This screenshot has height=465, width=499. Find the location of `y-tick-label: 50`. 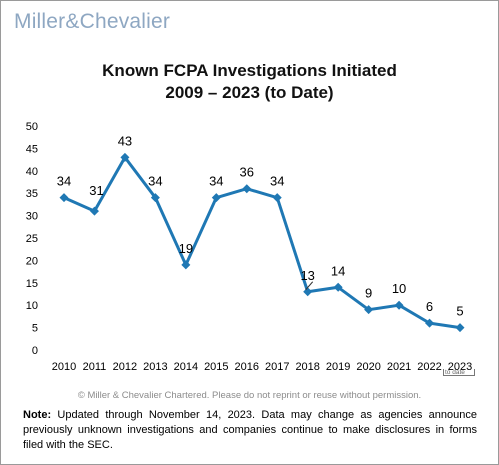

y-tick-label: 50 is located at coordinates (32, 127).